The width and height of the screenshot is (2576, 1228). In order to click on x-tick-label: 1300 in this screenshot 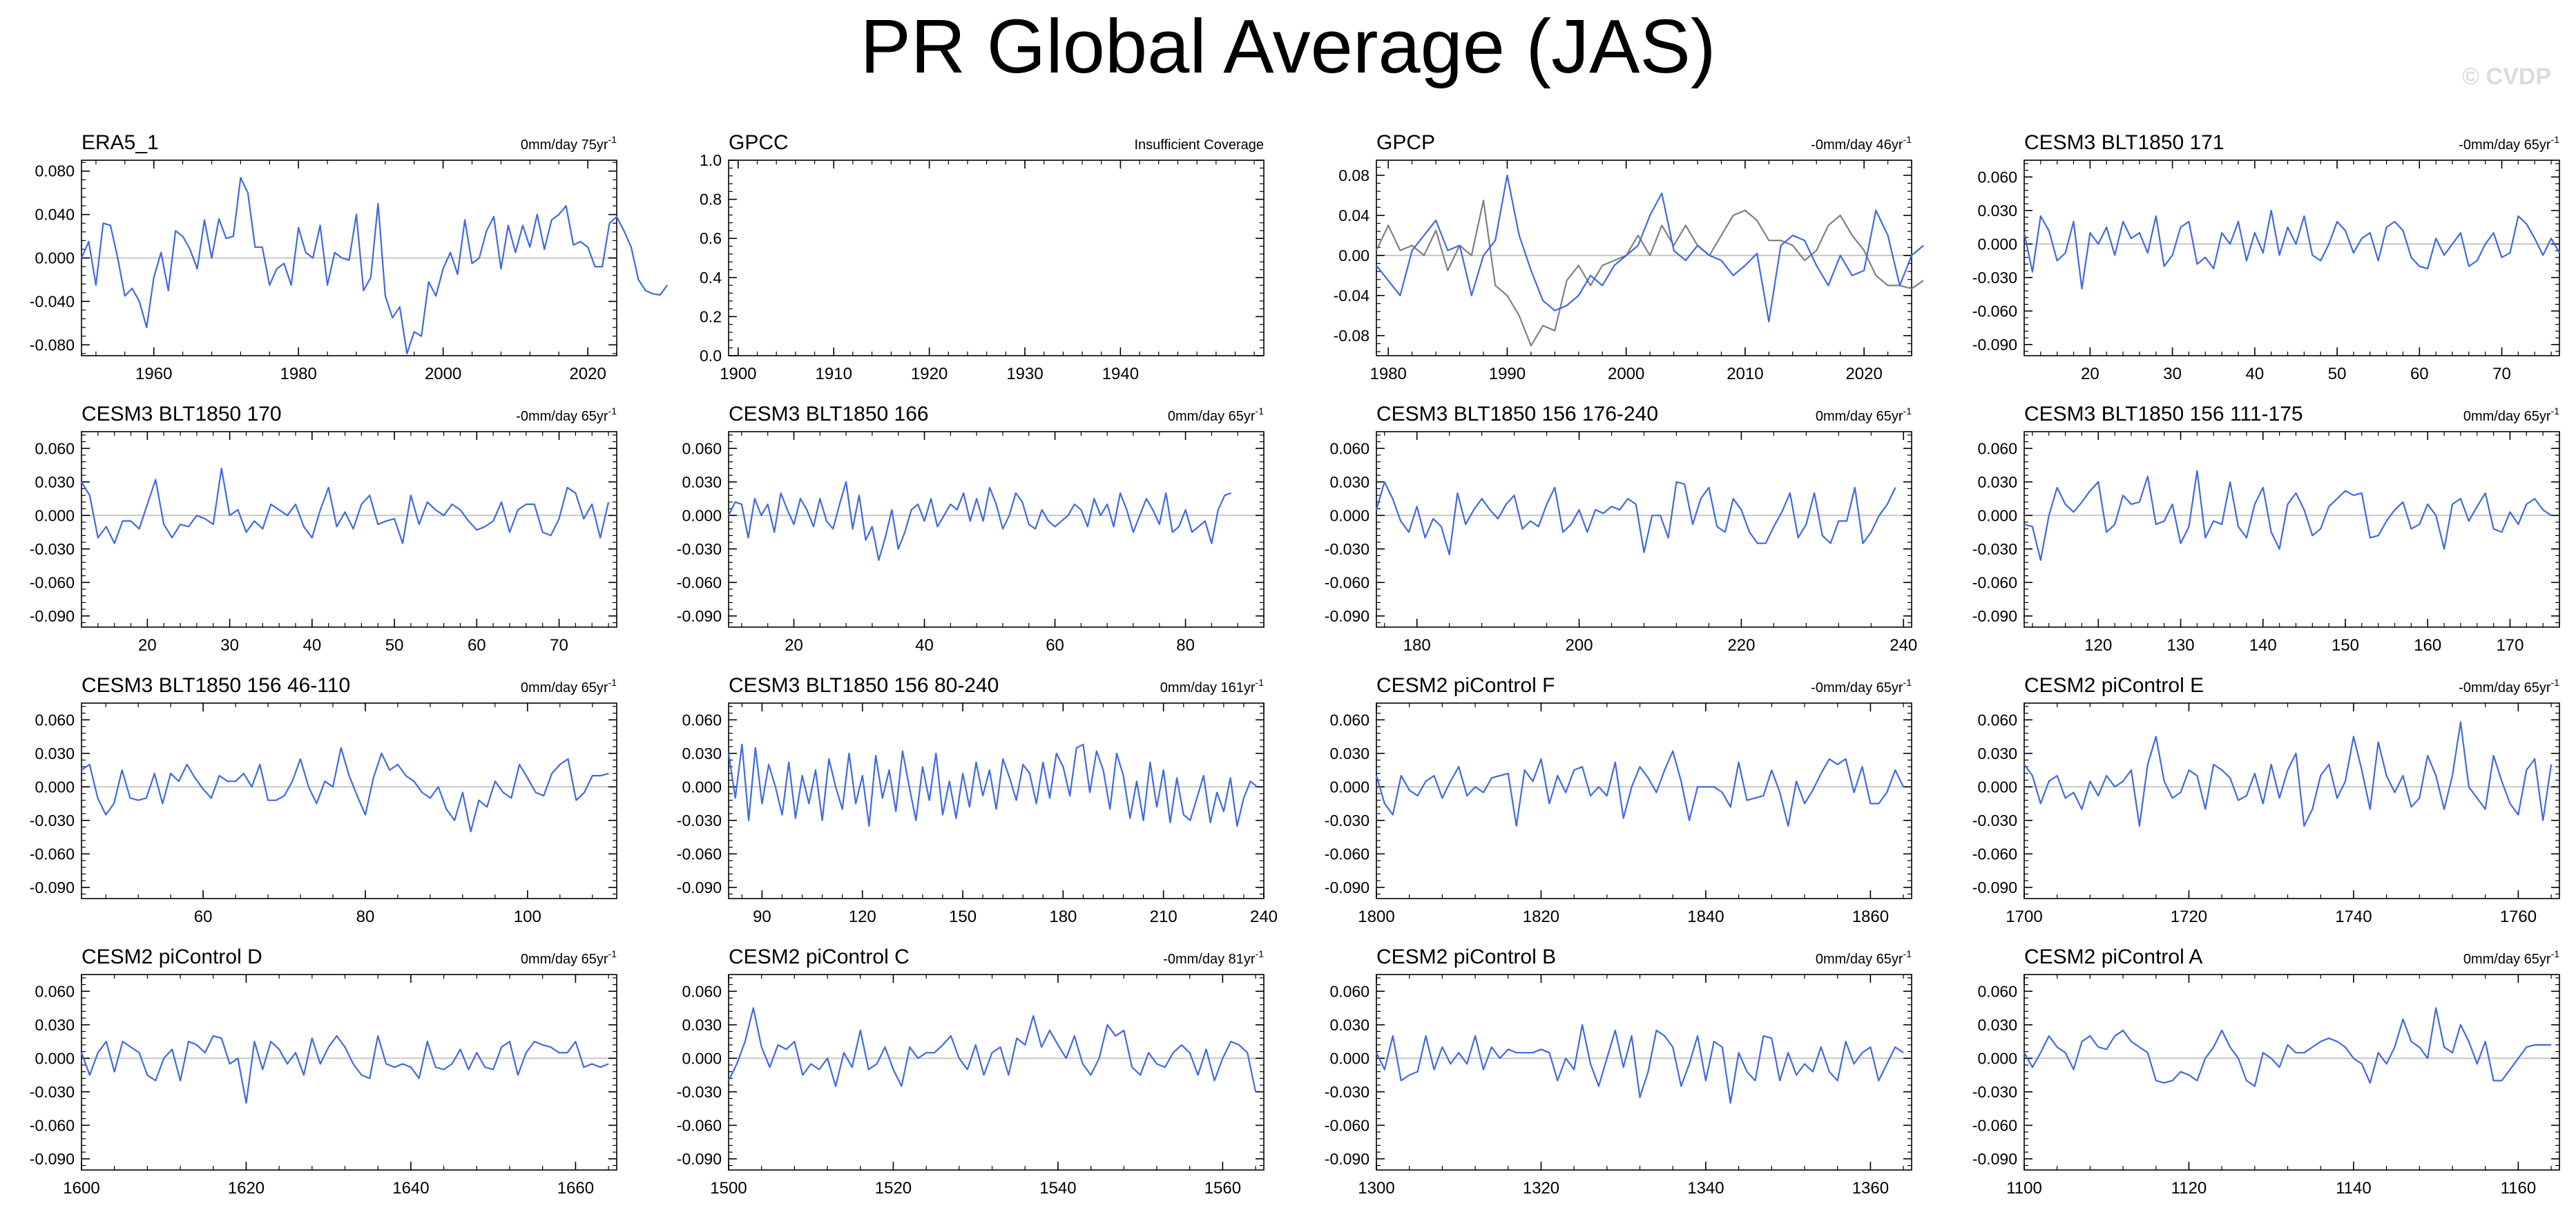, I will do `click(1376, 1188)`.